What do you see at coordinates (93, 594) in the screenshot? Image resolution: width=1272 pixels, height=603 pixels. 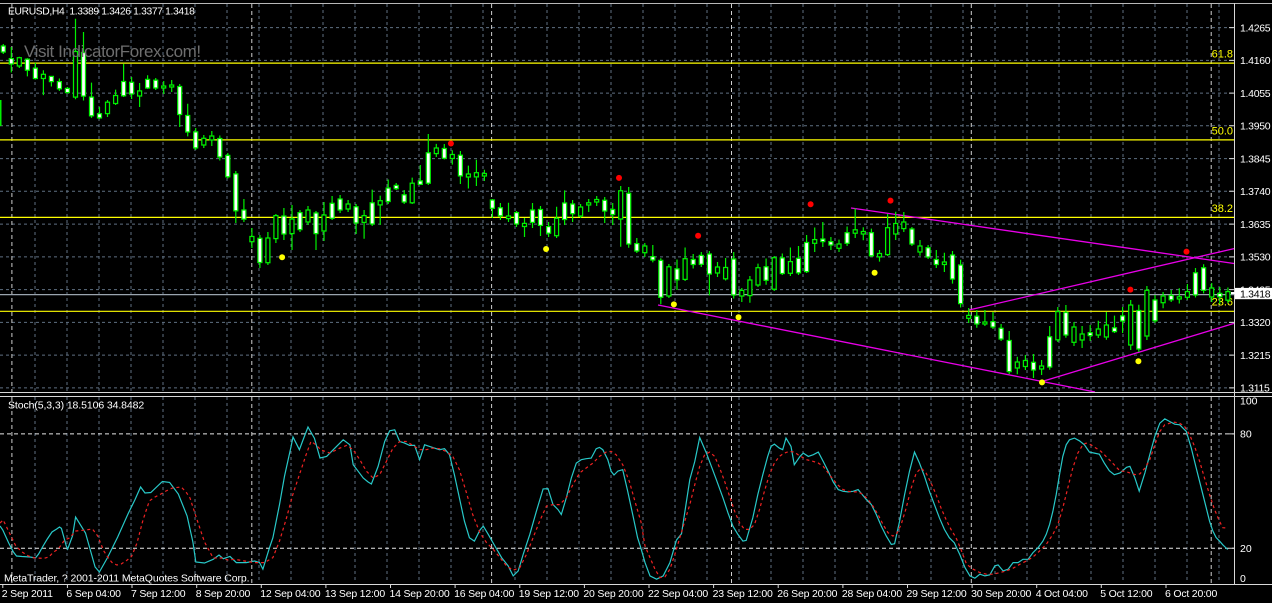 I see `svg-text: 6 Sep 04:00` at bounding box center [93, 594].